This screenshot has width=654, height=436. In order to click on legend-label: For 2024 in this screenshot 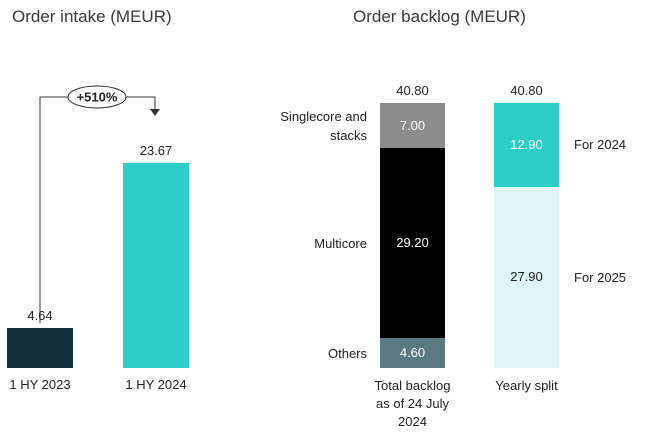, I will do `click(600, 145)`.